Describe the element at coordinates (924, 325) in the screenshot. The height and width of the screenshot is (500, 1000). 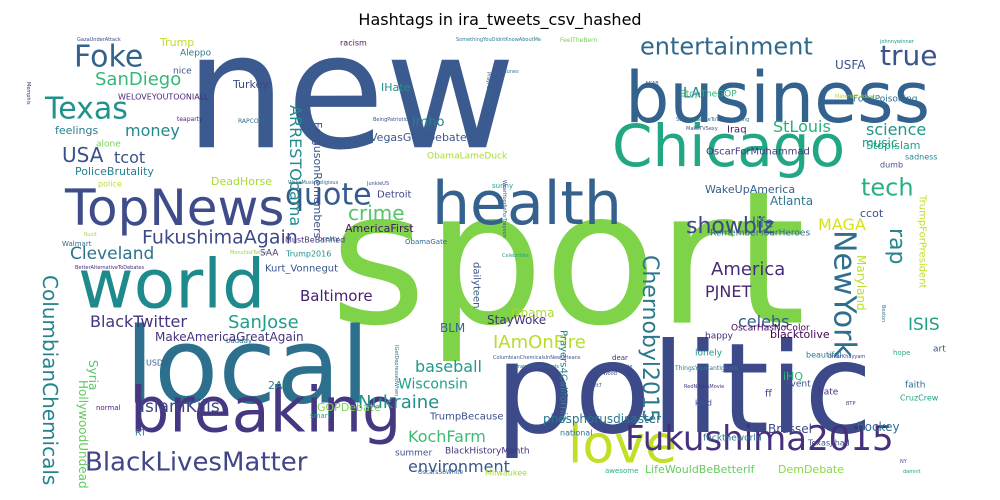
I see `word-isis: ISIS` at that location.